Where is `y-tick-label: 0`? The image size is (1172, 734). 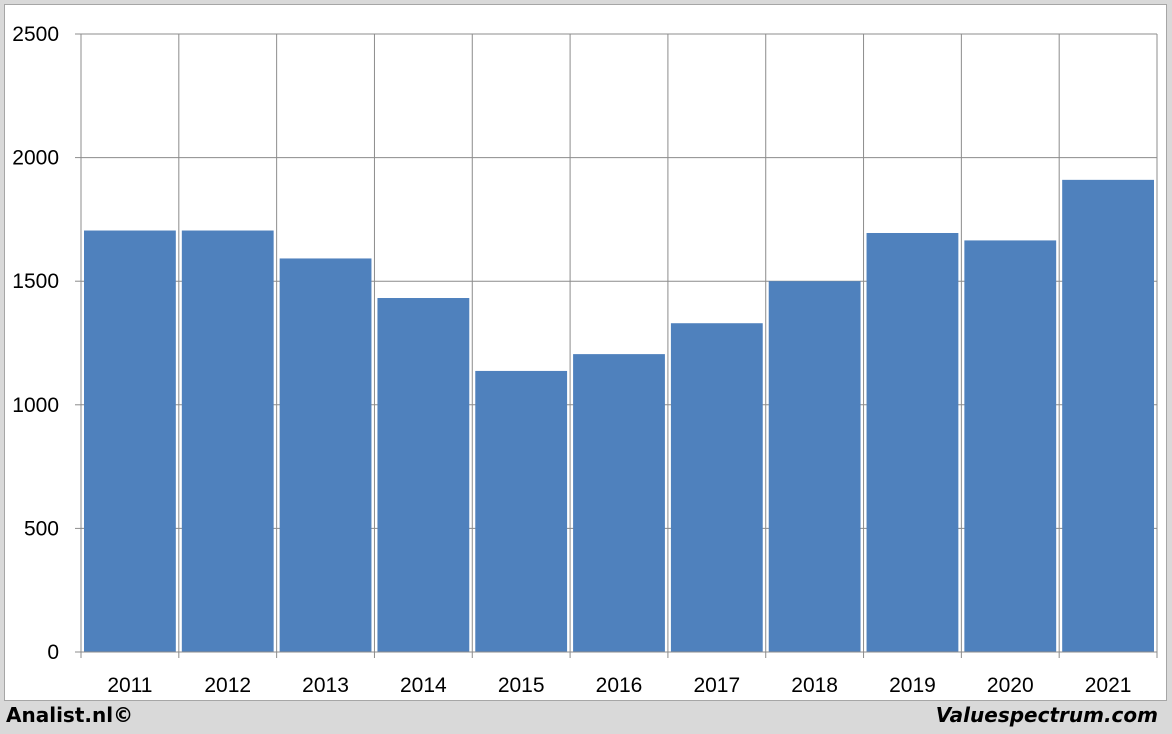
y-tick-label: 0 is located at coordinates (53, 652).